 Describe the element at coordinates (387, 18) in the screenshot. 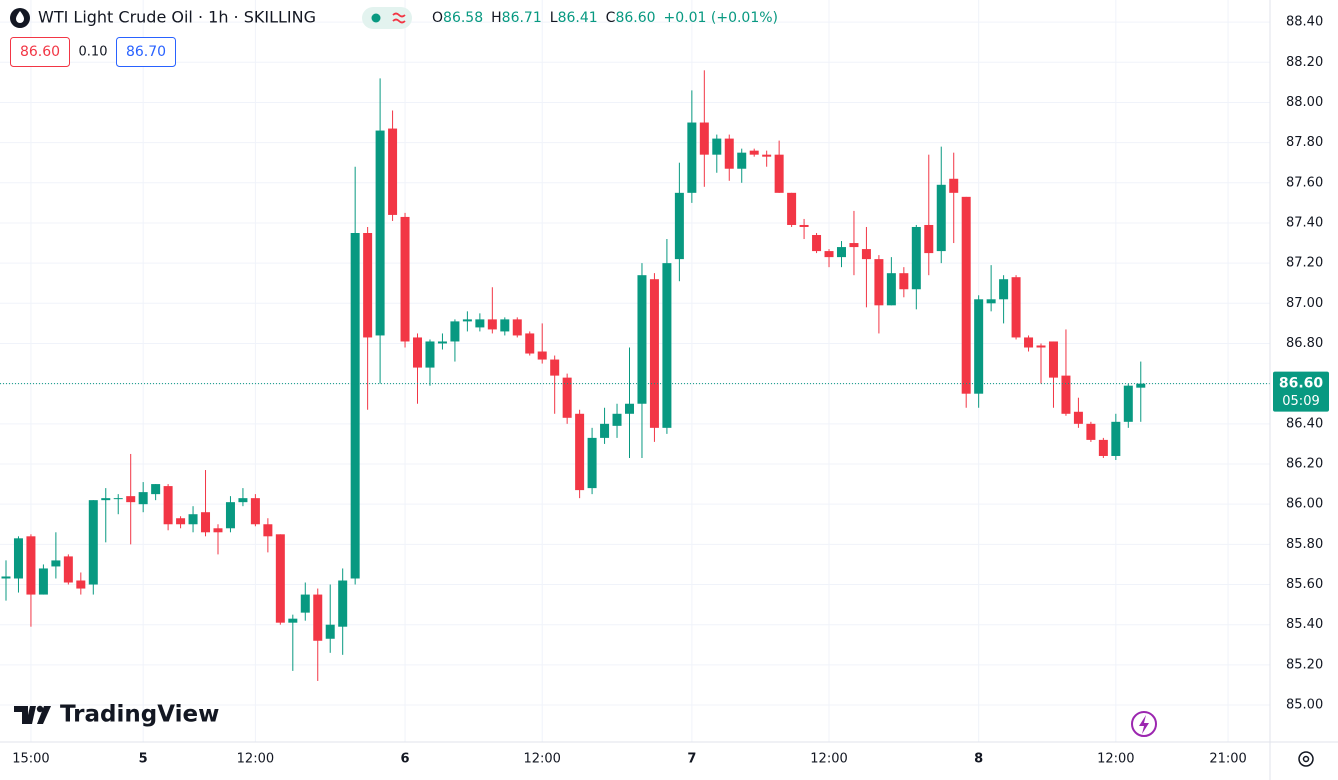

I see `status-pill` at that location.